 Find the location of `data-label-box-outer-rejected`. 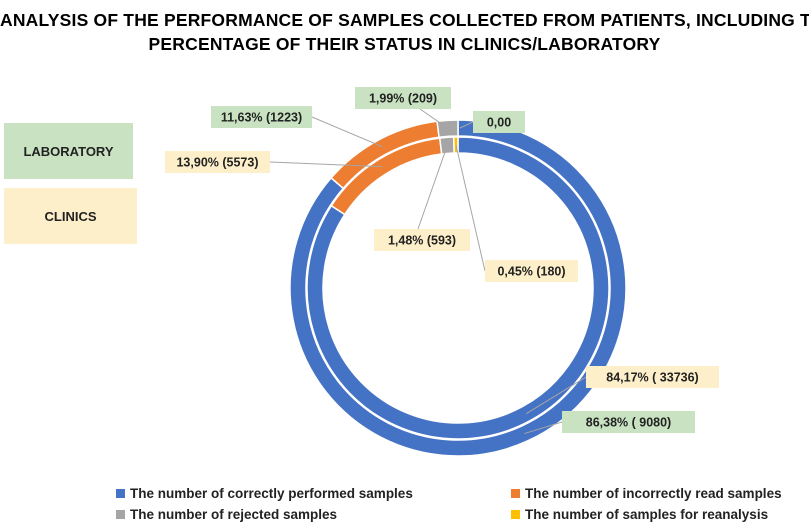

data-label-box-outer-rejected is located at coordinates (403, 98).